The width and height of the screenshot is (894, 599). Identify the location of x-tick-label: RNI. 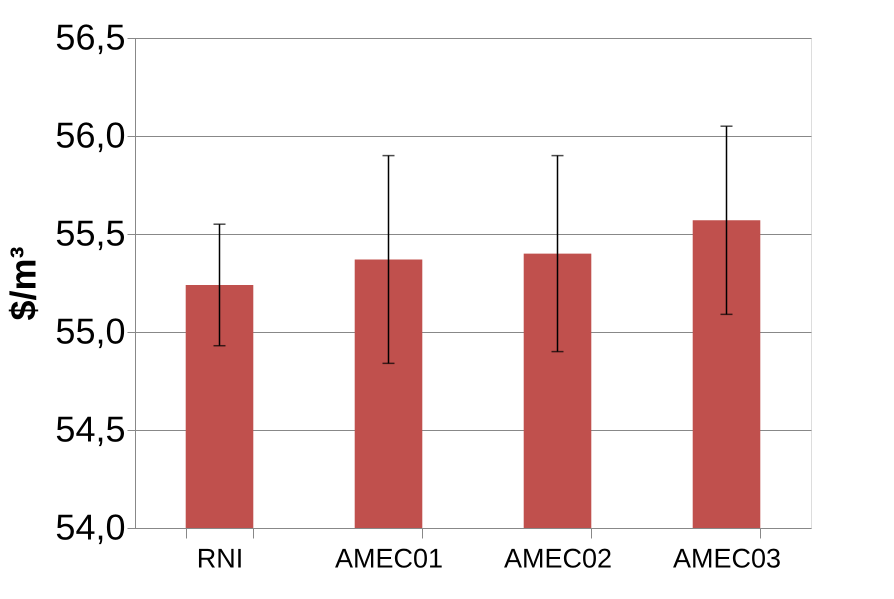
(220, 559).